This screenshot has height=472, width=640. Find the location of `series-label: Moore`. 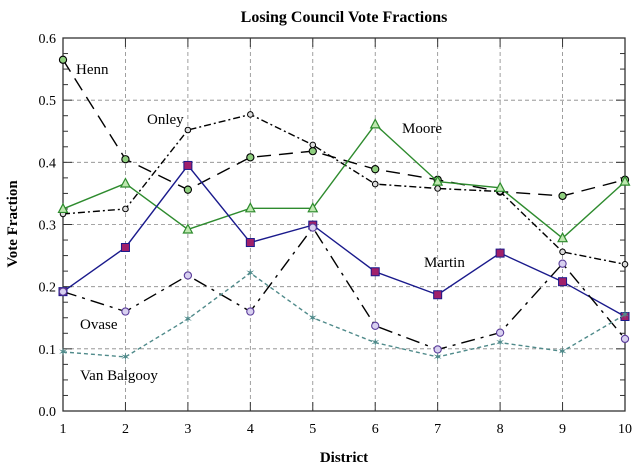

series-label: Moore is located at coordinates (422, 129).